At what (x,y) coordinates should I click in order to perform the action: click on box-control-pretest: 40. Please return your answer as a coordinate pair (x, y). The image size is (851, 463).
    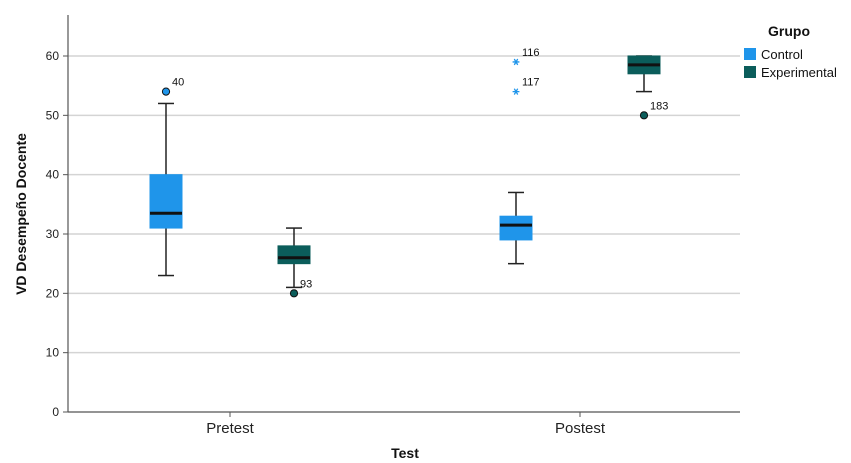
    Looking at the image, I should click on (166, 177).